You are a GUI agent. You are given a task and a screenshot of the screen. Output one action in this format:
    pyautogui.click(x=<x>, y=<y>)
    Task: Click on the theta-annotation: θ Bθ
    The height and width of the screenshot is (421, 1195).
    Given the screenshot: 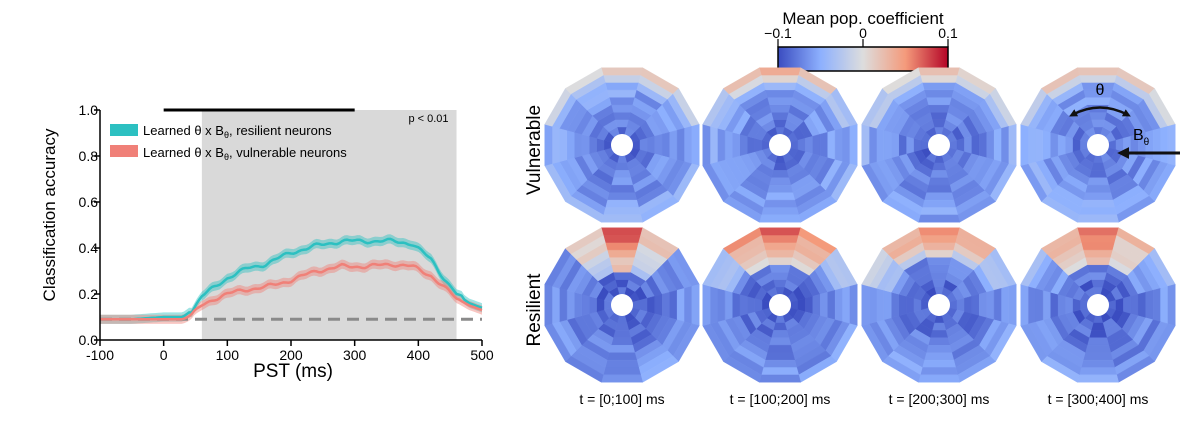 What is the action you would take?
    pyautogui.click(x=1124, y=120)
    